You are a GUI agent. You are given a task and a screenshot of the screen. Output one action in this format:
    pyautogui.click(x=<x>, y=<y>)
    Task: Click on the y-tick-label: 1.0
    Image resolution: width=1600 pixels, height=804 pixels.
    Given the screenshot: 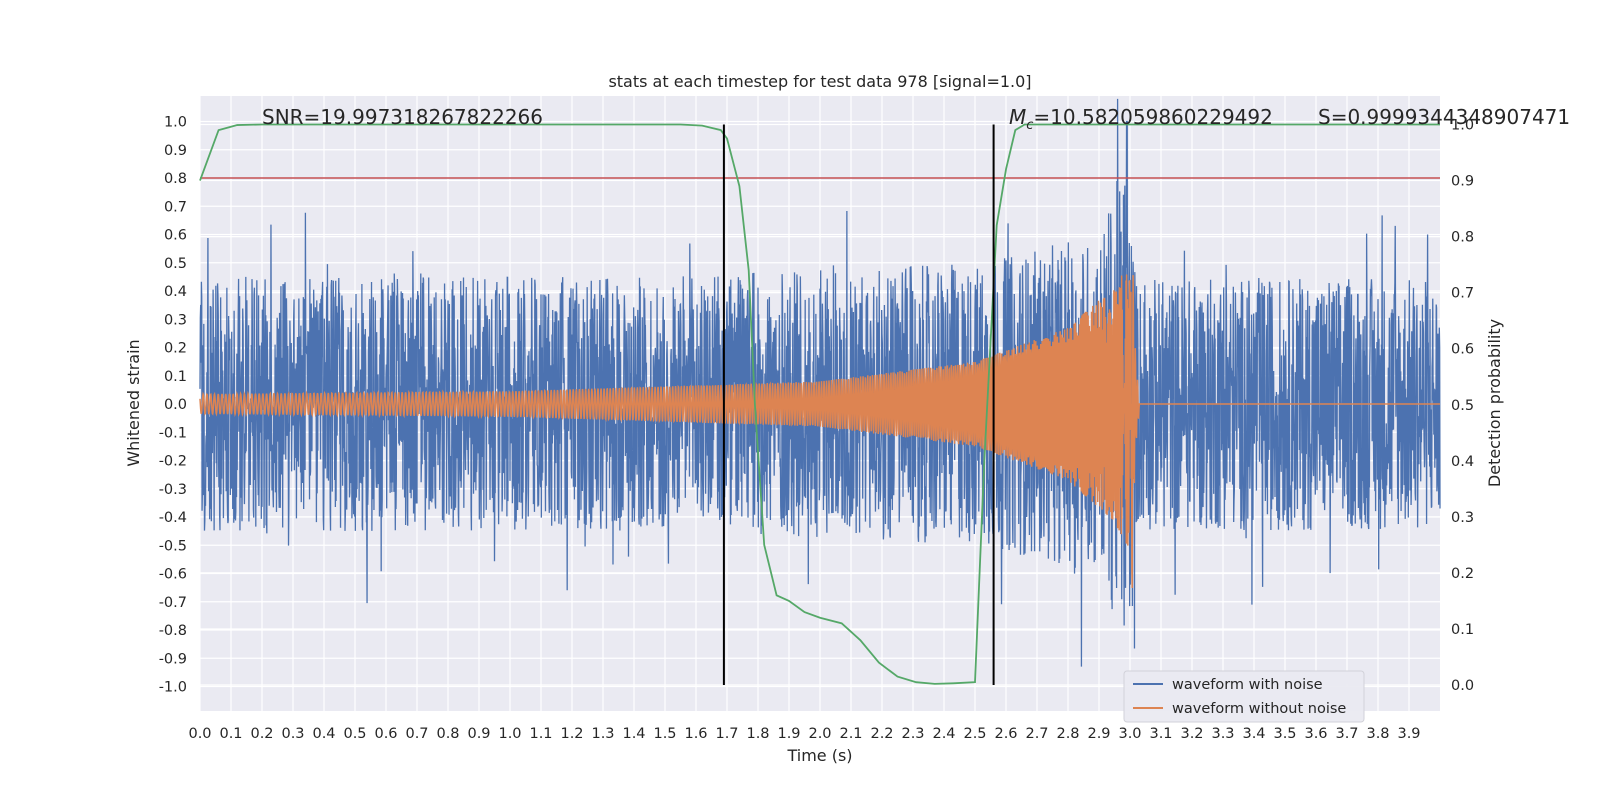 What is the action you would take?
    pyautogui.click(x=175, y=123)
    